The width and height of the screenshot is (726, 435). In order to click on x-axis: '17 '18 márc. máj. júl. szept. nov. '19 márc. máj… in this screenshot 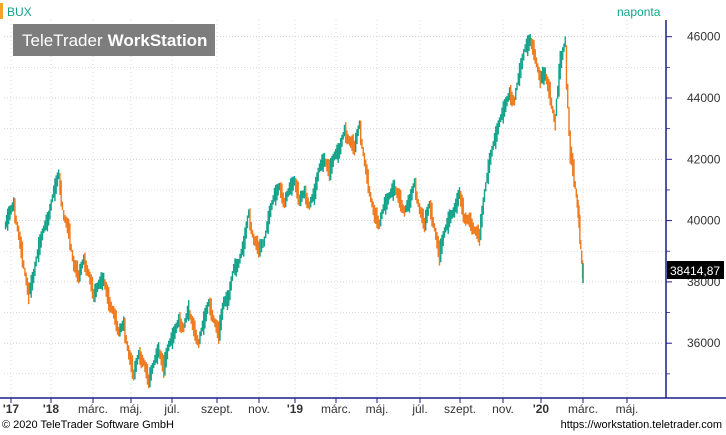, I will do `click(320, 407)`.